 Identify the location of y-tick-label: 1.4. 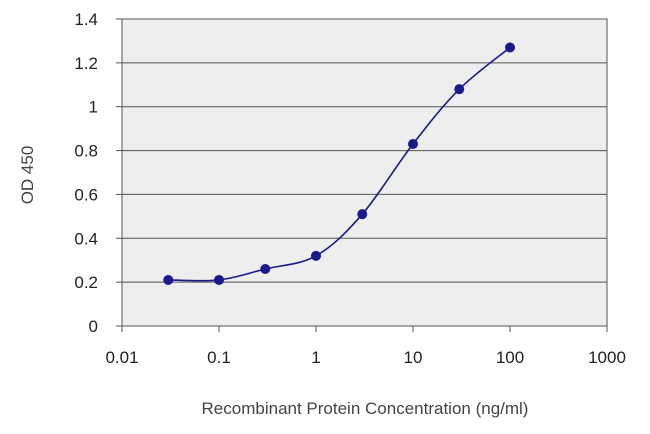
(86, 19).